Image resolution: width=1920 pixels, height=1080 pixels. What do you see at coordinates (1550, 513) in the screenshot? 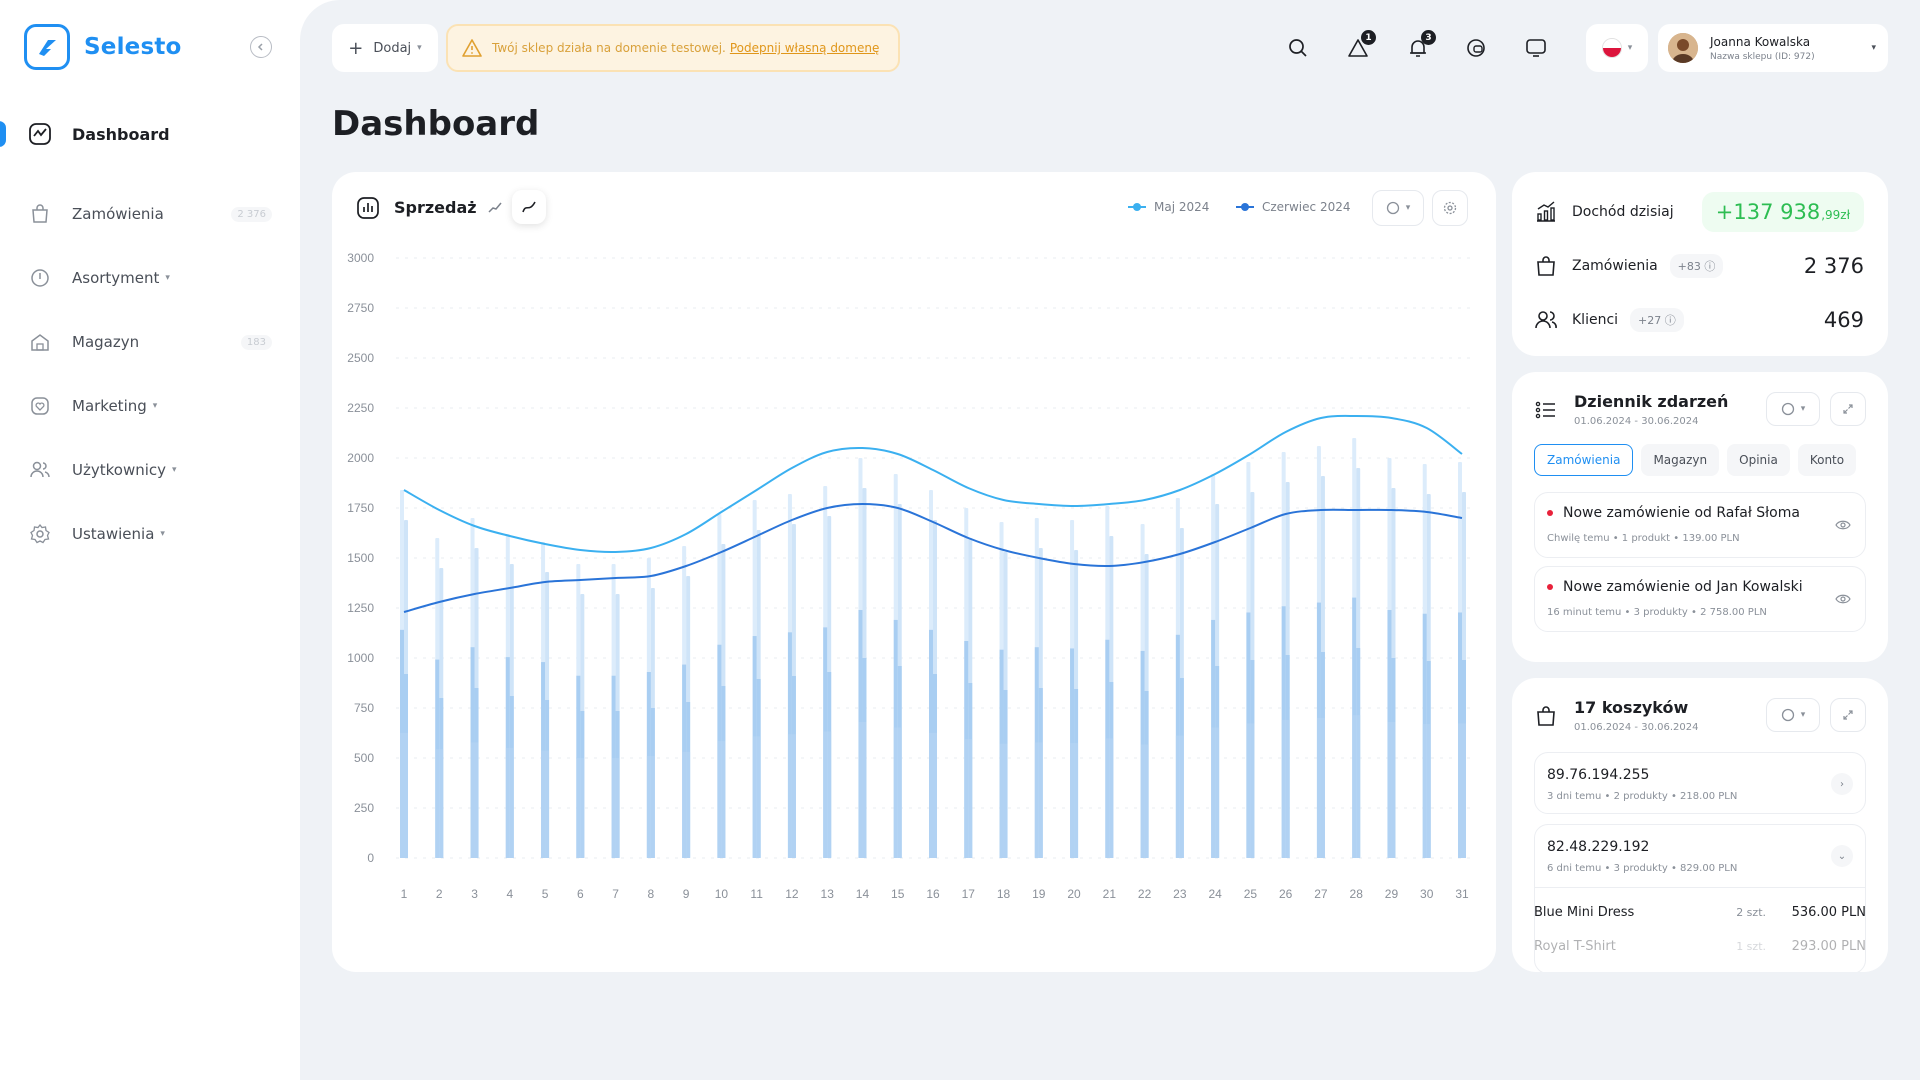
I see `unread-dot` at bounding box center [1550, 513].